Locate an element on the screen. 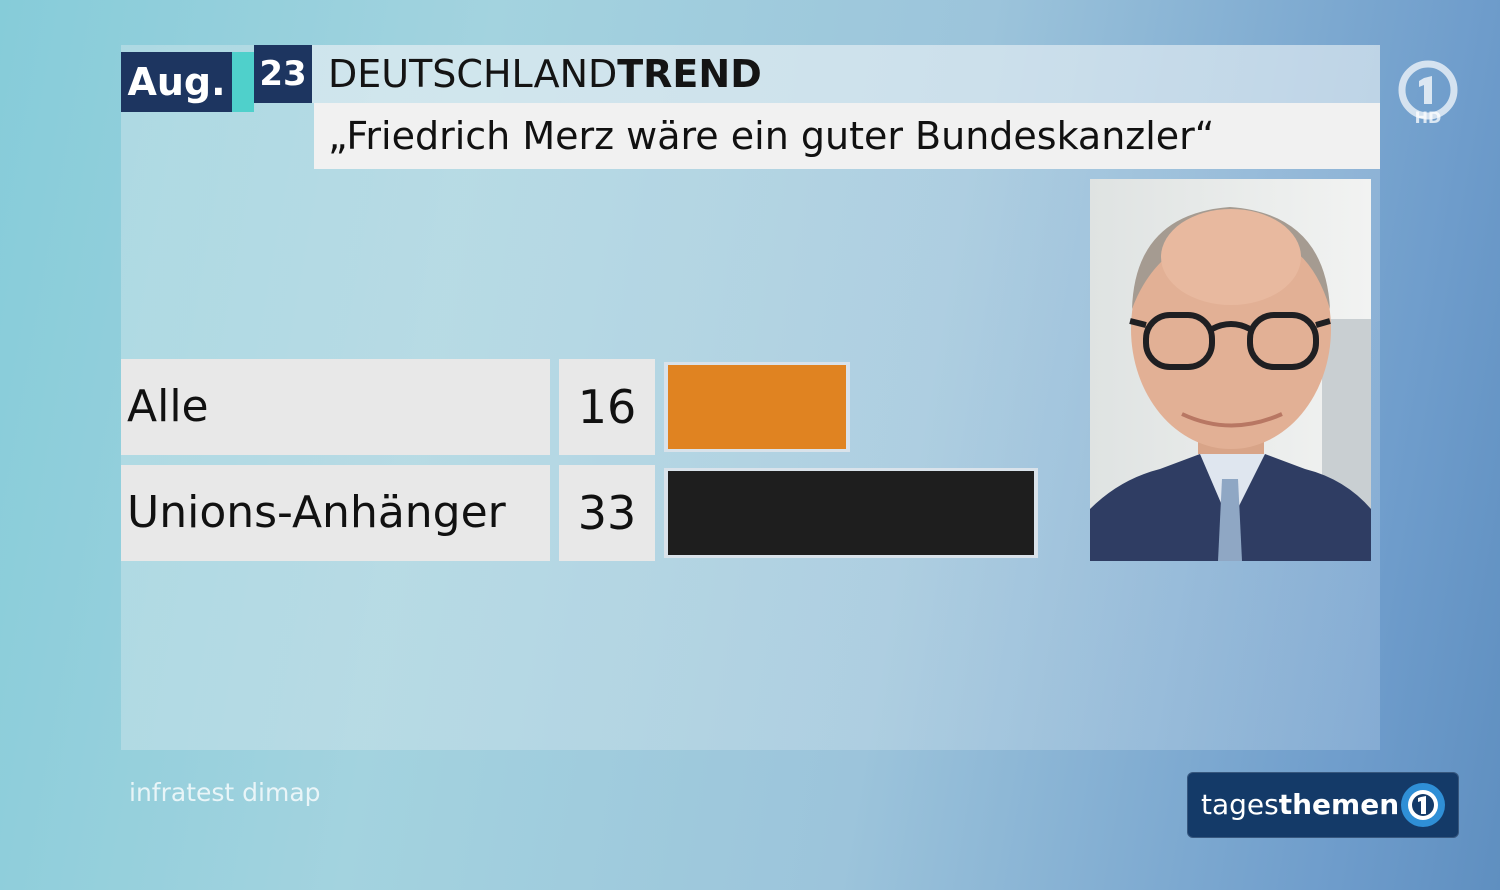 This screenshot has width=1500, height=890. ard-one-logo-icon is located at coordinates (1428, 90).